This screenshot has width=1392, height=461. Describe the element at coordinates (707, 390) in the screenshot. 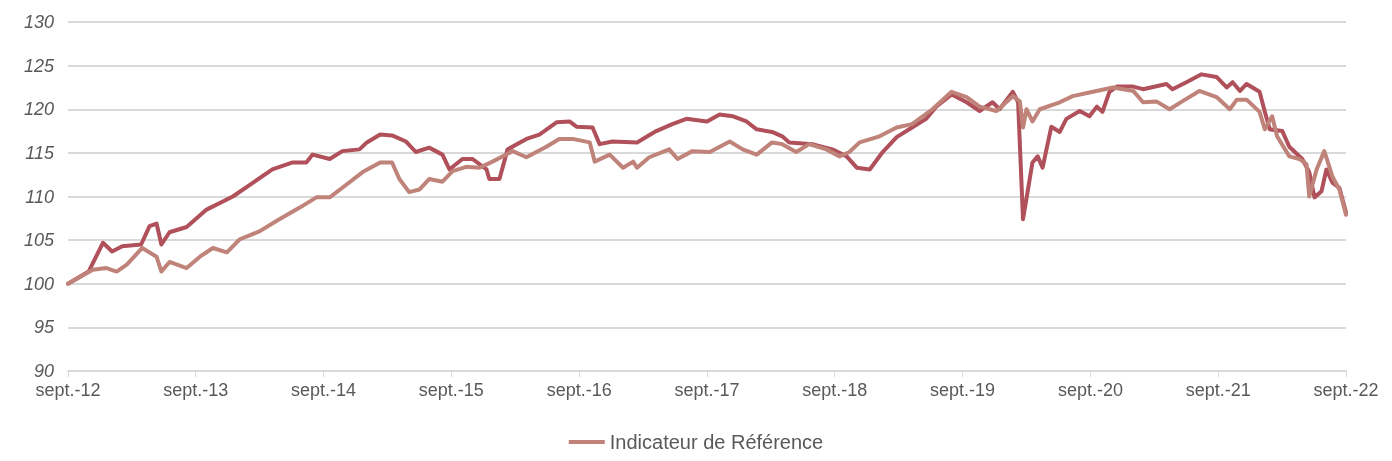

I see `x-tick-label: sept.-17` at that location.